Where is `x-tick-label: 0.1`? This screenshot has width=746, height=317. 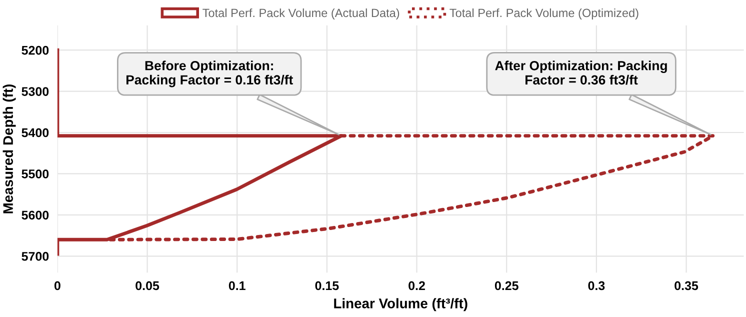 x-tick-label: 0.1 is located at coordinates (237, 285).